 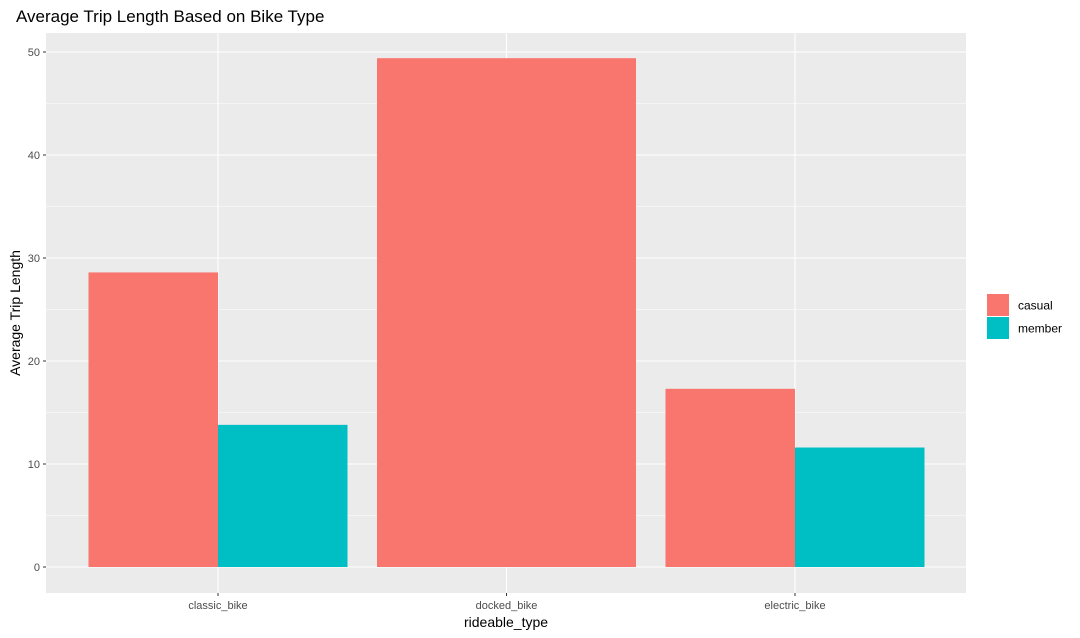 What do you see at coordinates (794, 606) in the screenshot?
I see `x-tick-label: electric_bike` at bounding box center [794, 606].